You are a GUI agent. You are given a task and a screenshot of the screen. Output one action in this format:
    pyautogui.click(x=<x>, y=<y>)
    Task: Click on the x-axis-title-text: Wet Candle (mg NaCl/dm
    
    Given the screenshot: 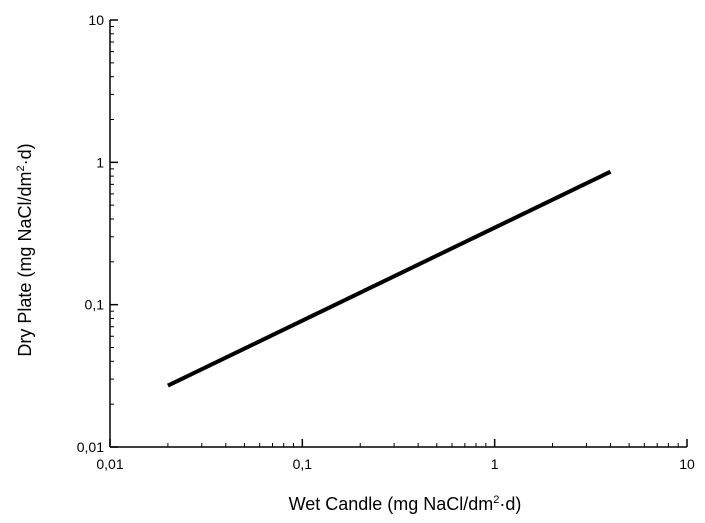 What is the action you would take?
    pyautogui.click(x=391, y=504)
    